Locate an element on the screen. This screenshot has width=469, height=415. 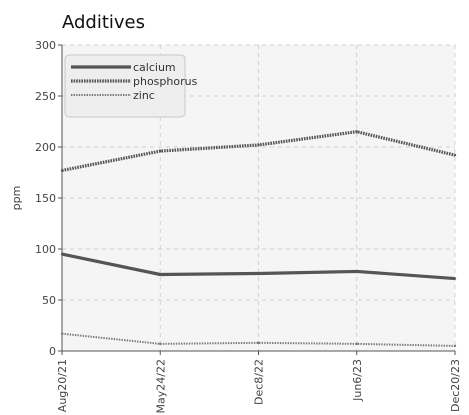
y-axis-ticks: 0 50 100 150 200 250 300 is located at coordinates (48, 198).